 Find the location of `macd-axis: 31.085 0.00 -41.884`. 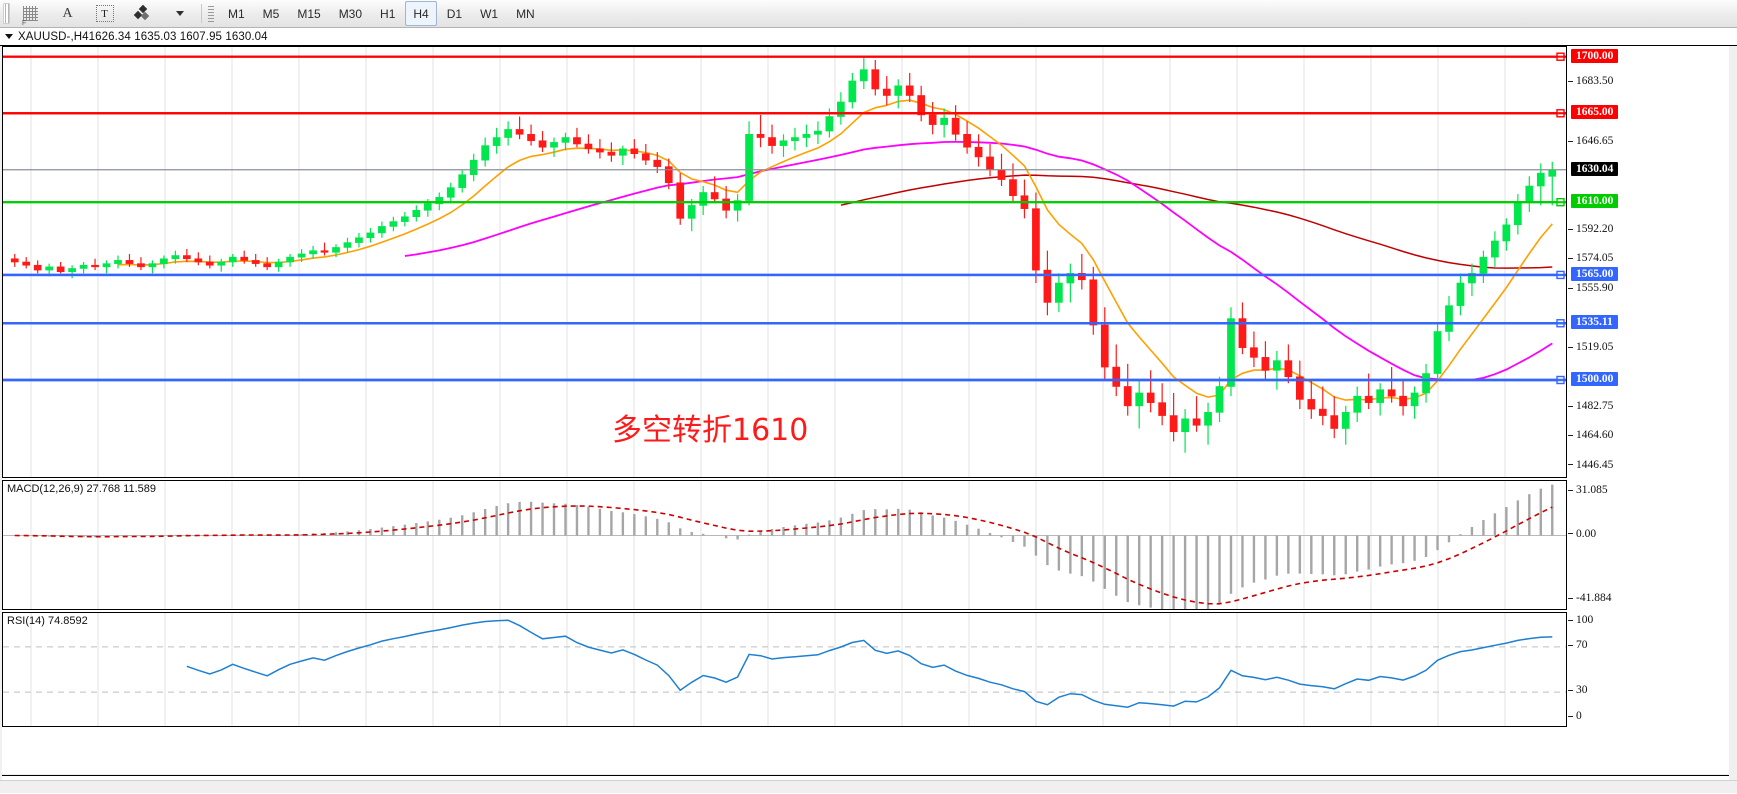

macd-axis: 31.085 0.00 -41.884 is located at coordinates (1648, 545).